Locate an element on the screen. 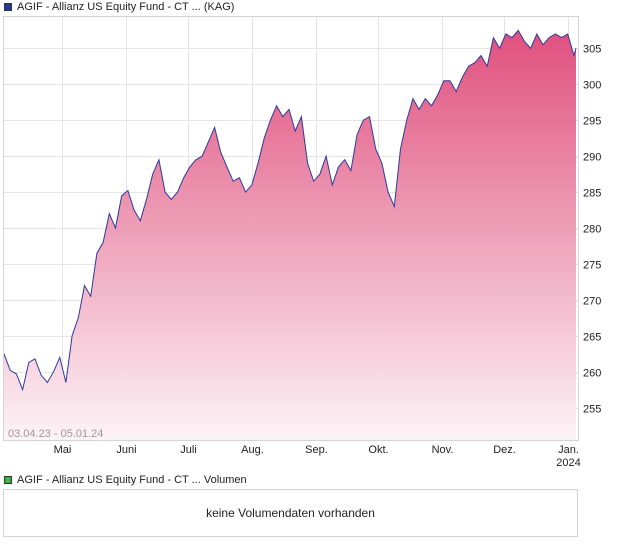 This screenshot has width=620, height=546. y-tick-label: 265 is located at coordinates (592, 338).